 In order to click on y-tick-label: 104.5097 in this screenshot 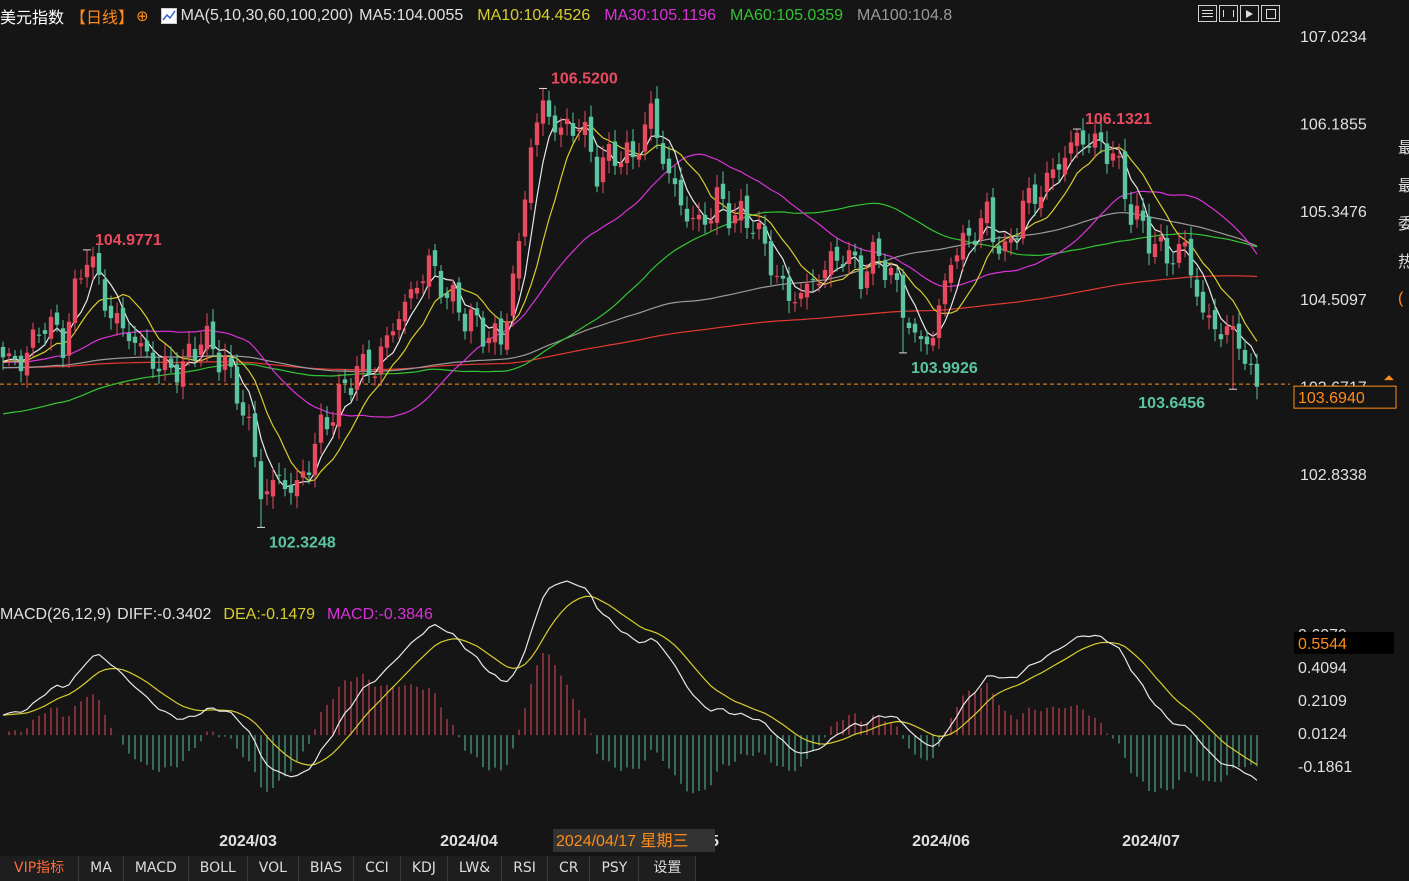, I will do `click(1333, 300)`.